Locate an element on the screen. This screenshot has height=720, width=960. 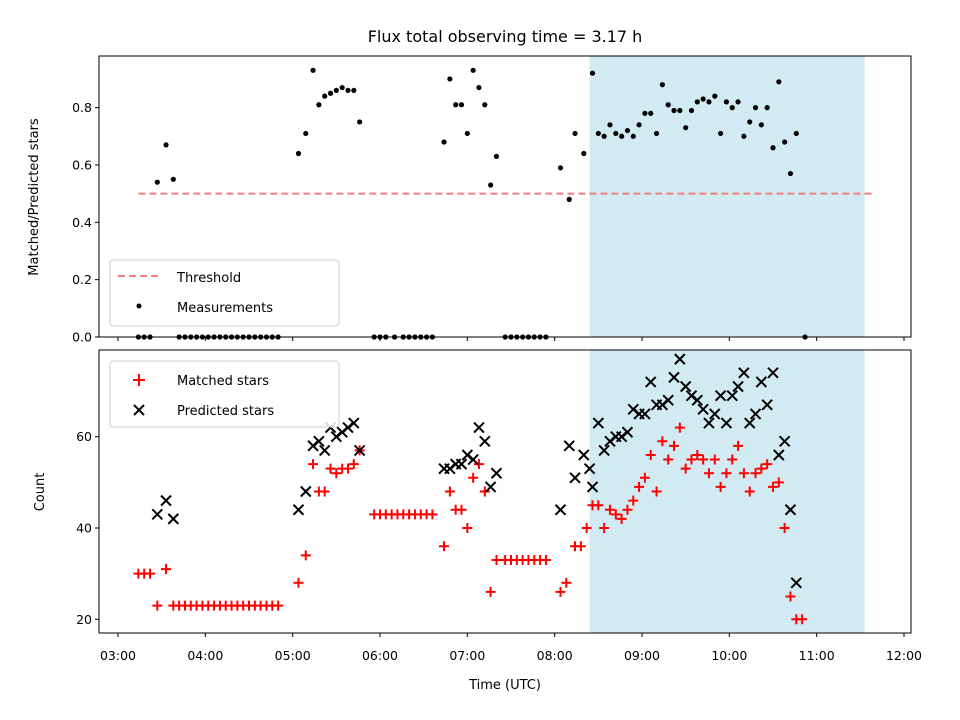
legend-predicted-swatch is located at coordinates (139, 410).